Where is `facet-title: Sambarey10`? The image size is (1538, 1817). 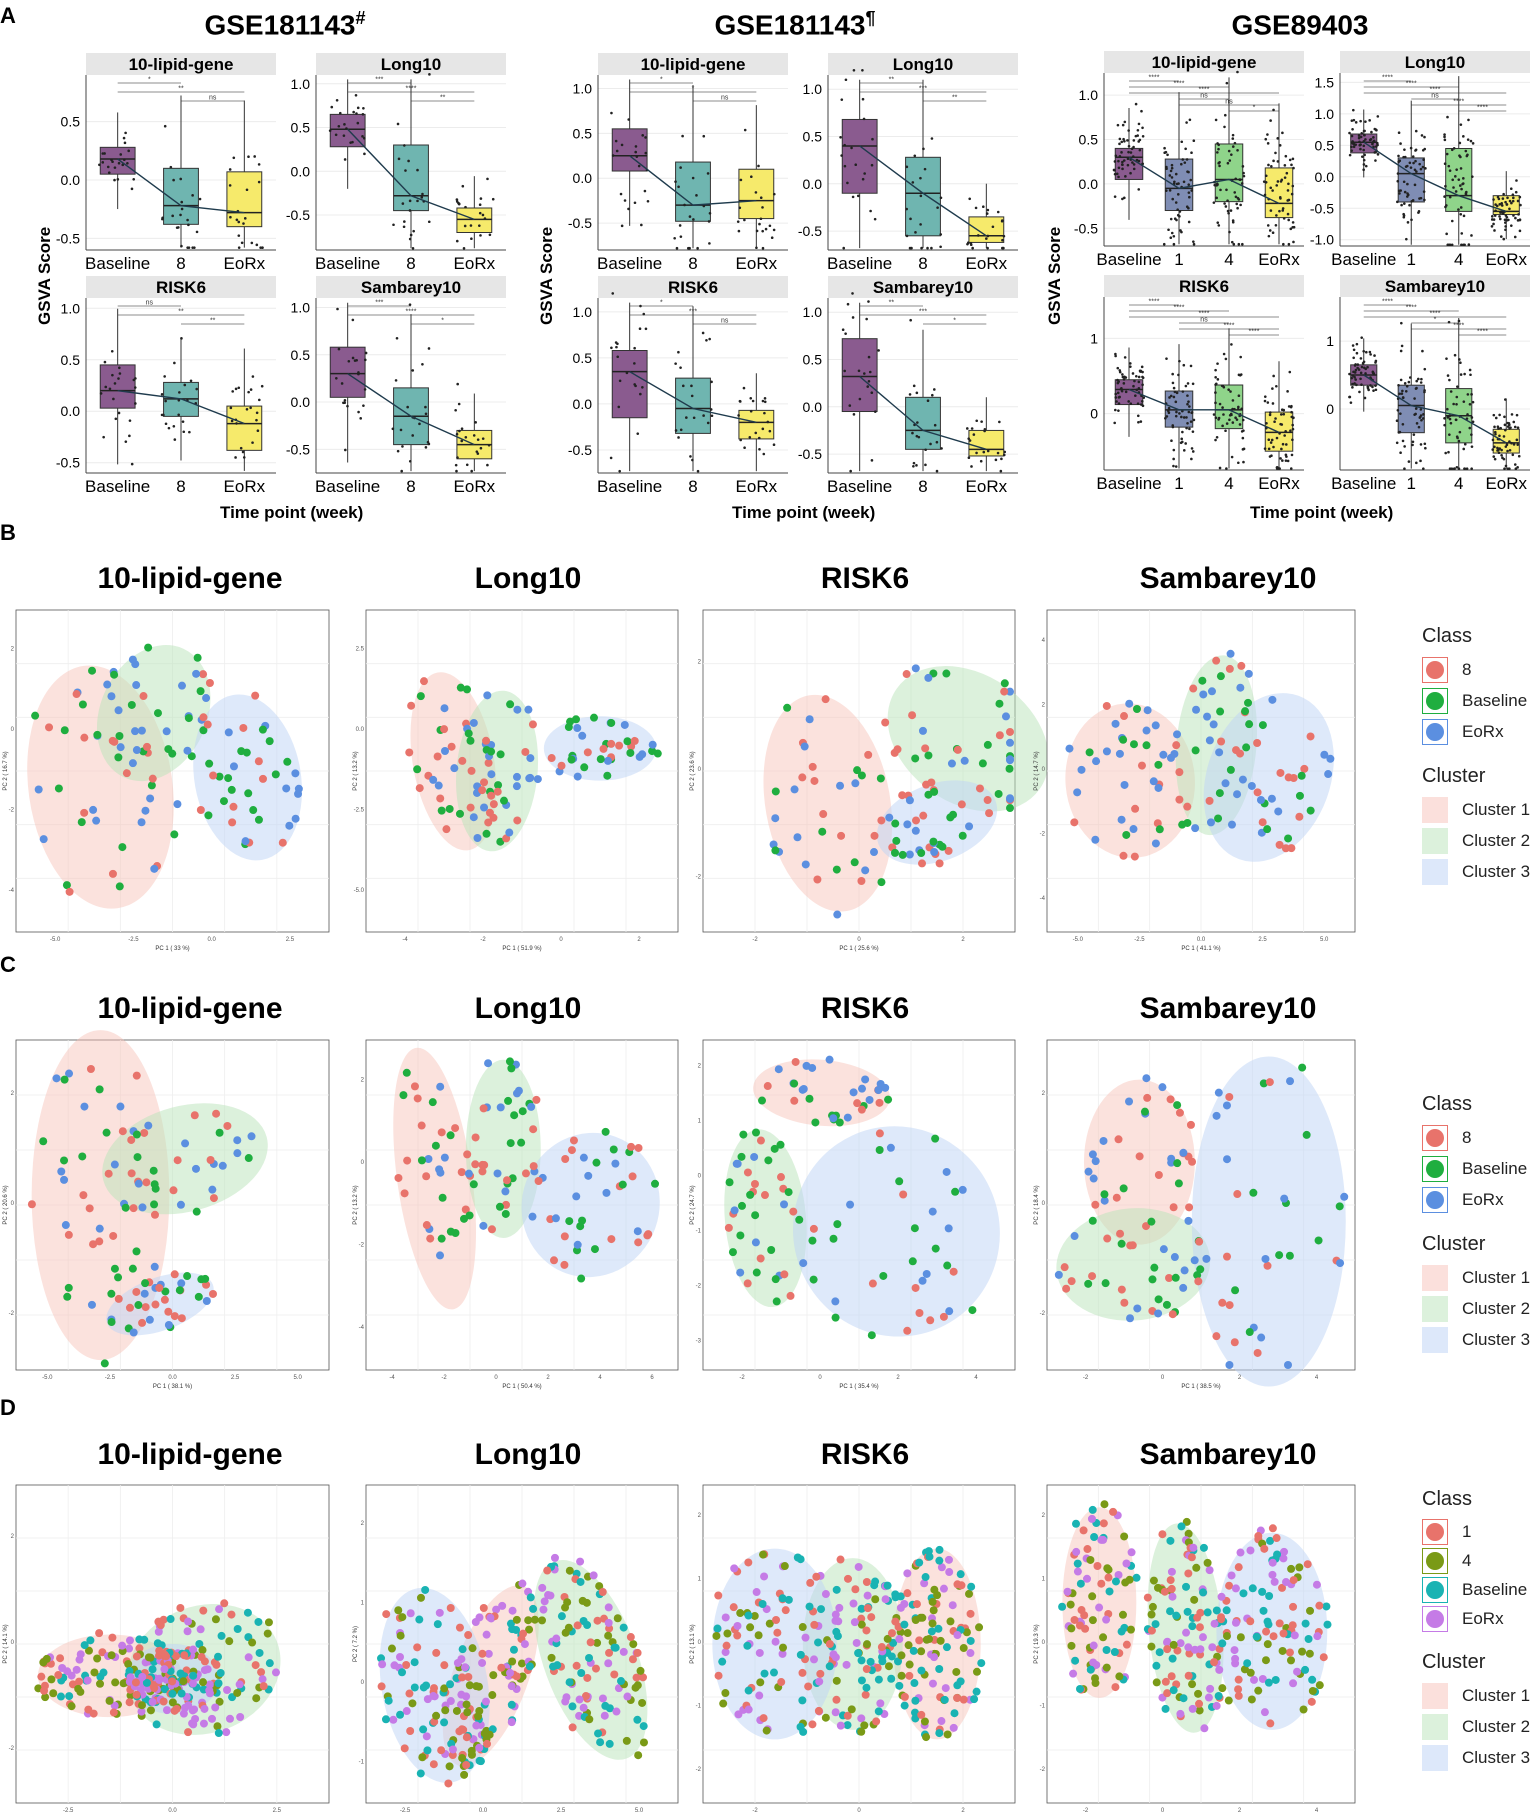
facet-title: Sambarey10 is located at coordinates (1435, 286).